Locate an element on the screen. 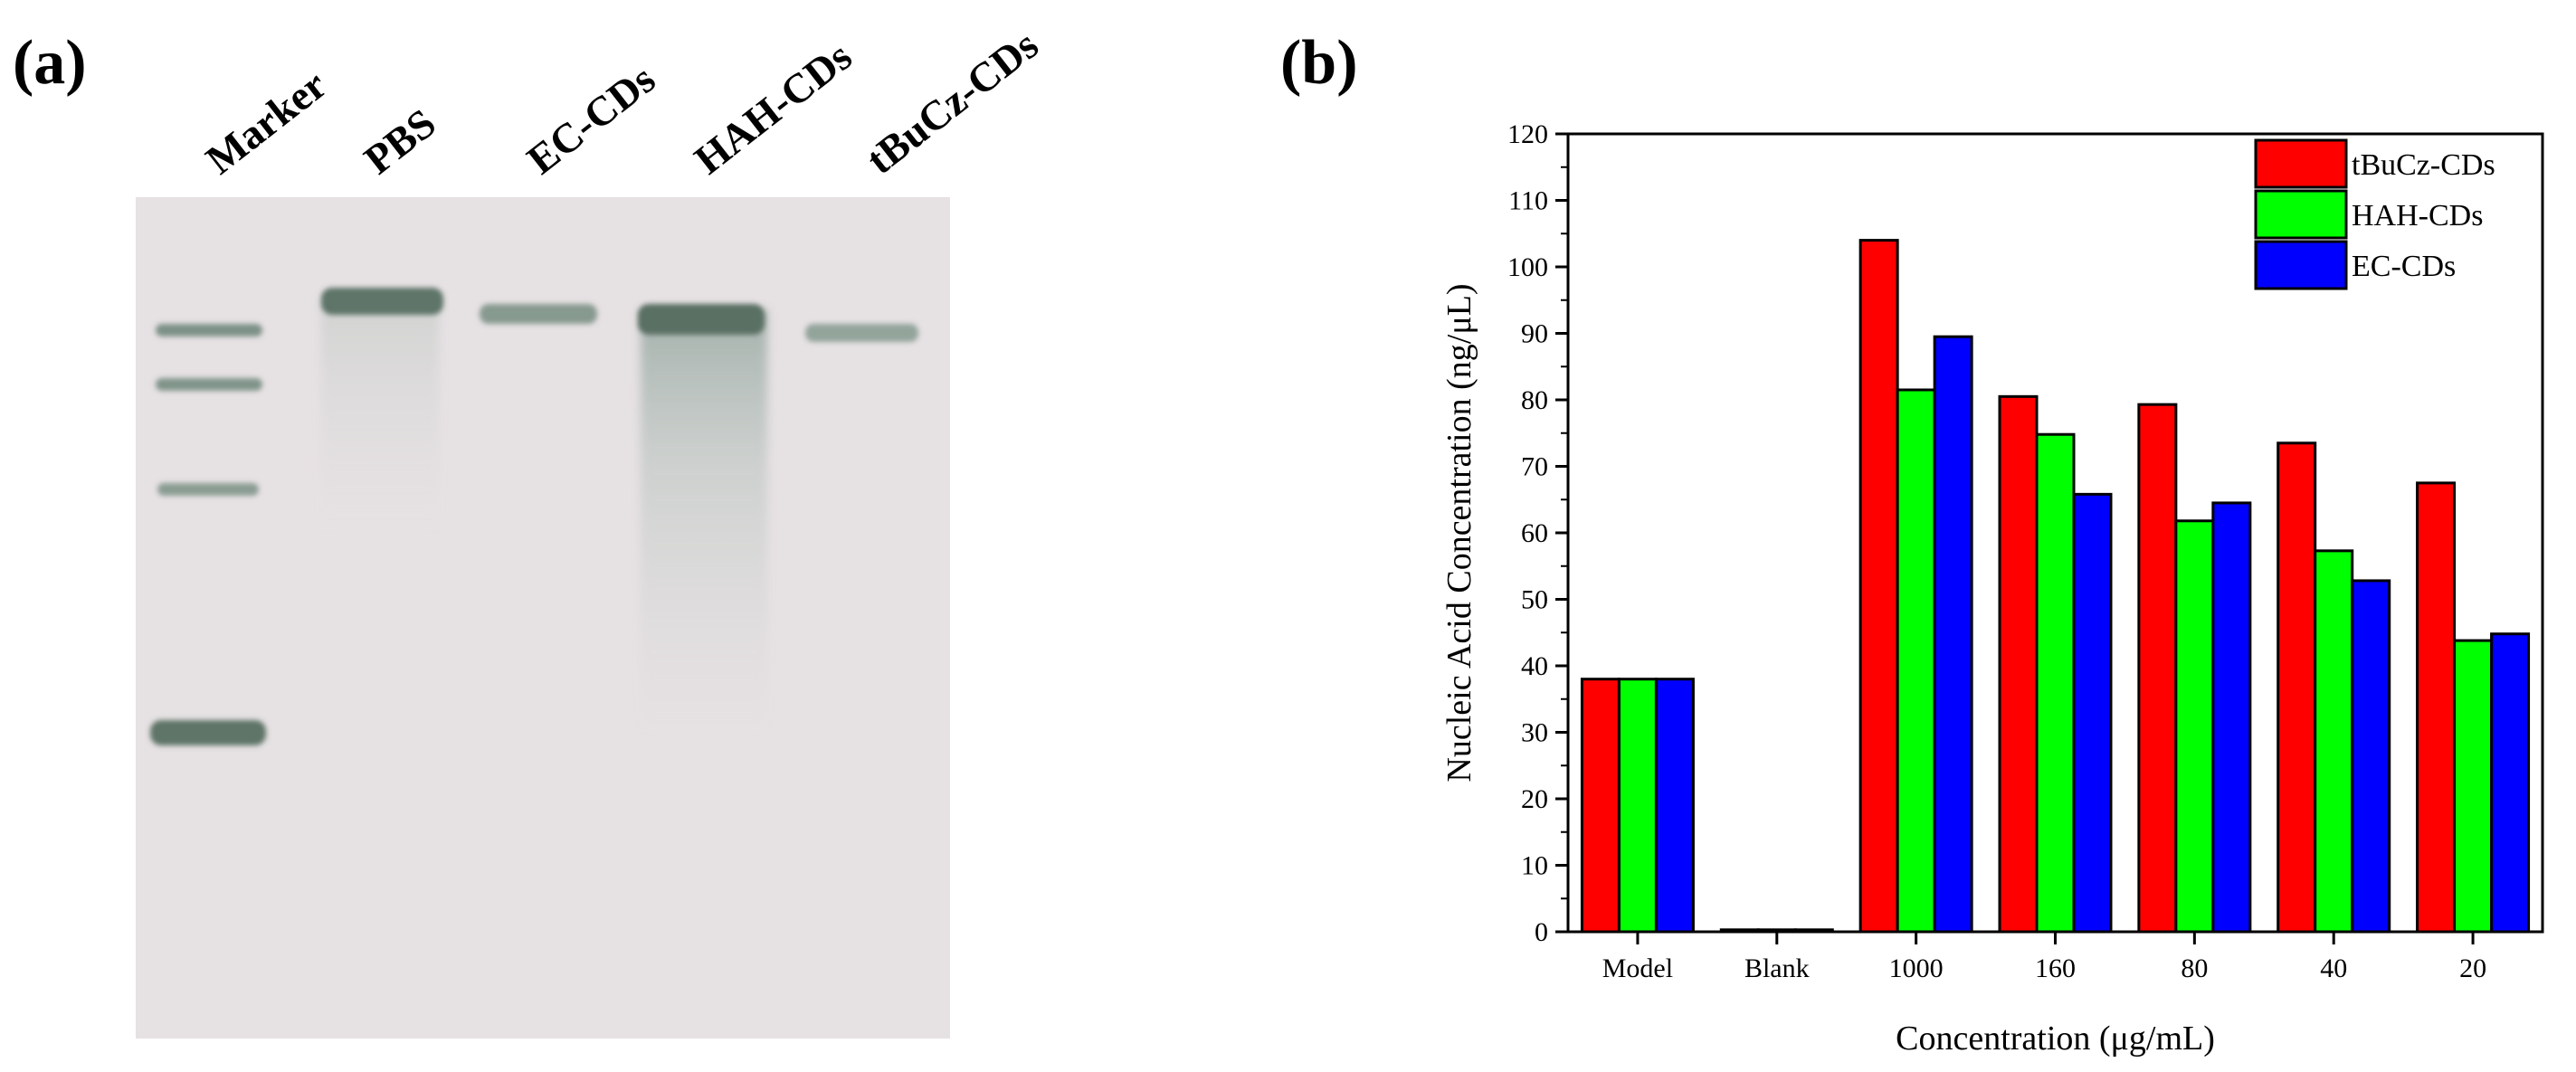  y-tick-label: 0 is located at coordinates (1541, 932).